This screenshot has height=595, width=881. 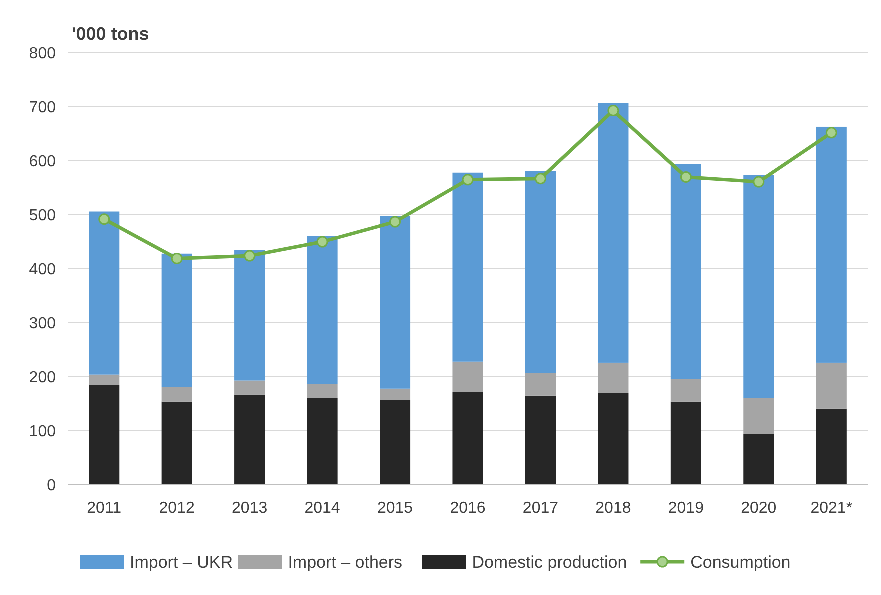 What do you see at coordinates (345, 562) in the screenshot?
I see `legend-label: Import – others` at bounding box center [345, 562].